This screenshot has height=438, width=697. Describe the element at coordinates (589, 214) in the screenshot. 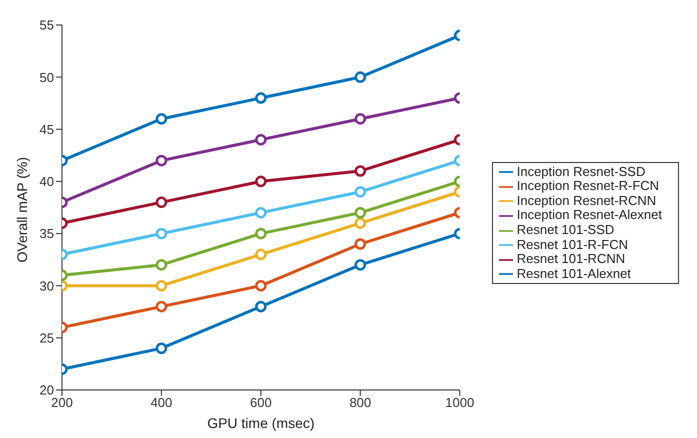

I see `legend-label: Inception Resnet-Alexnet` at that location.